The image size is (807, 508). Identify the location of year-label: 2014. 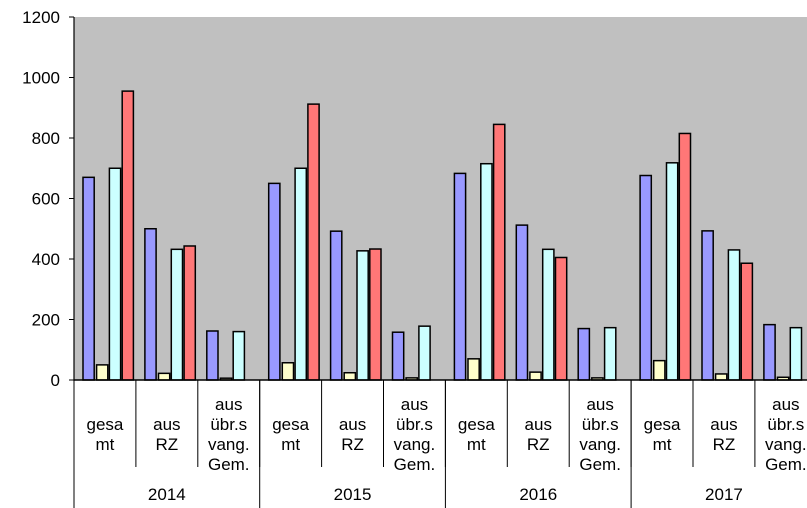
(167, 494).